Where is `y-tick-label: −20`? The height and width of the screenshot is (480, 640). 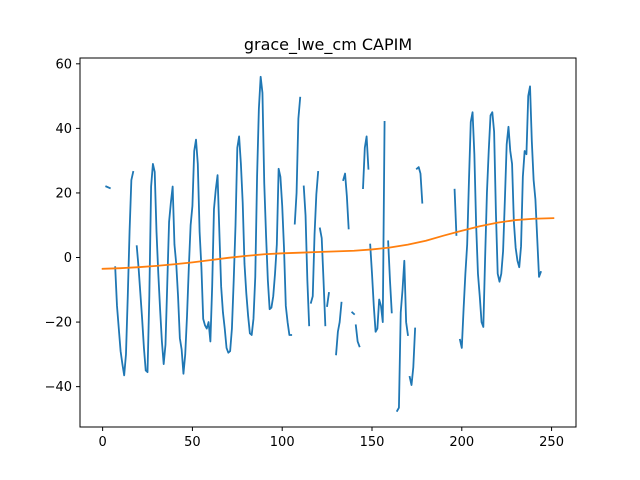
y-tick-label: −20 is located at coordinates (58, 323).